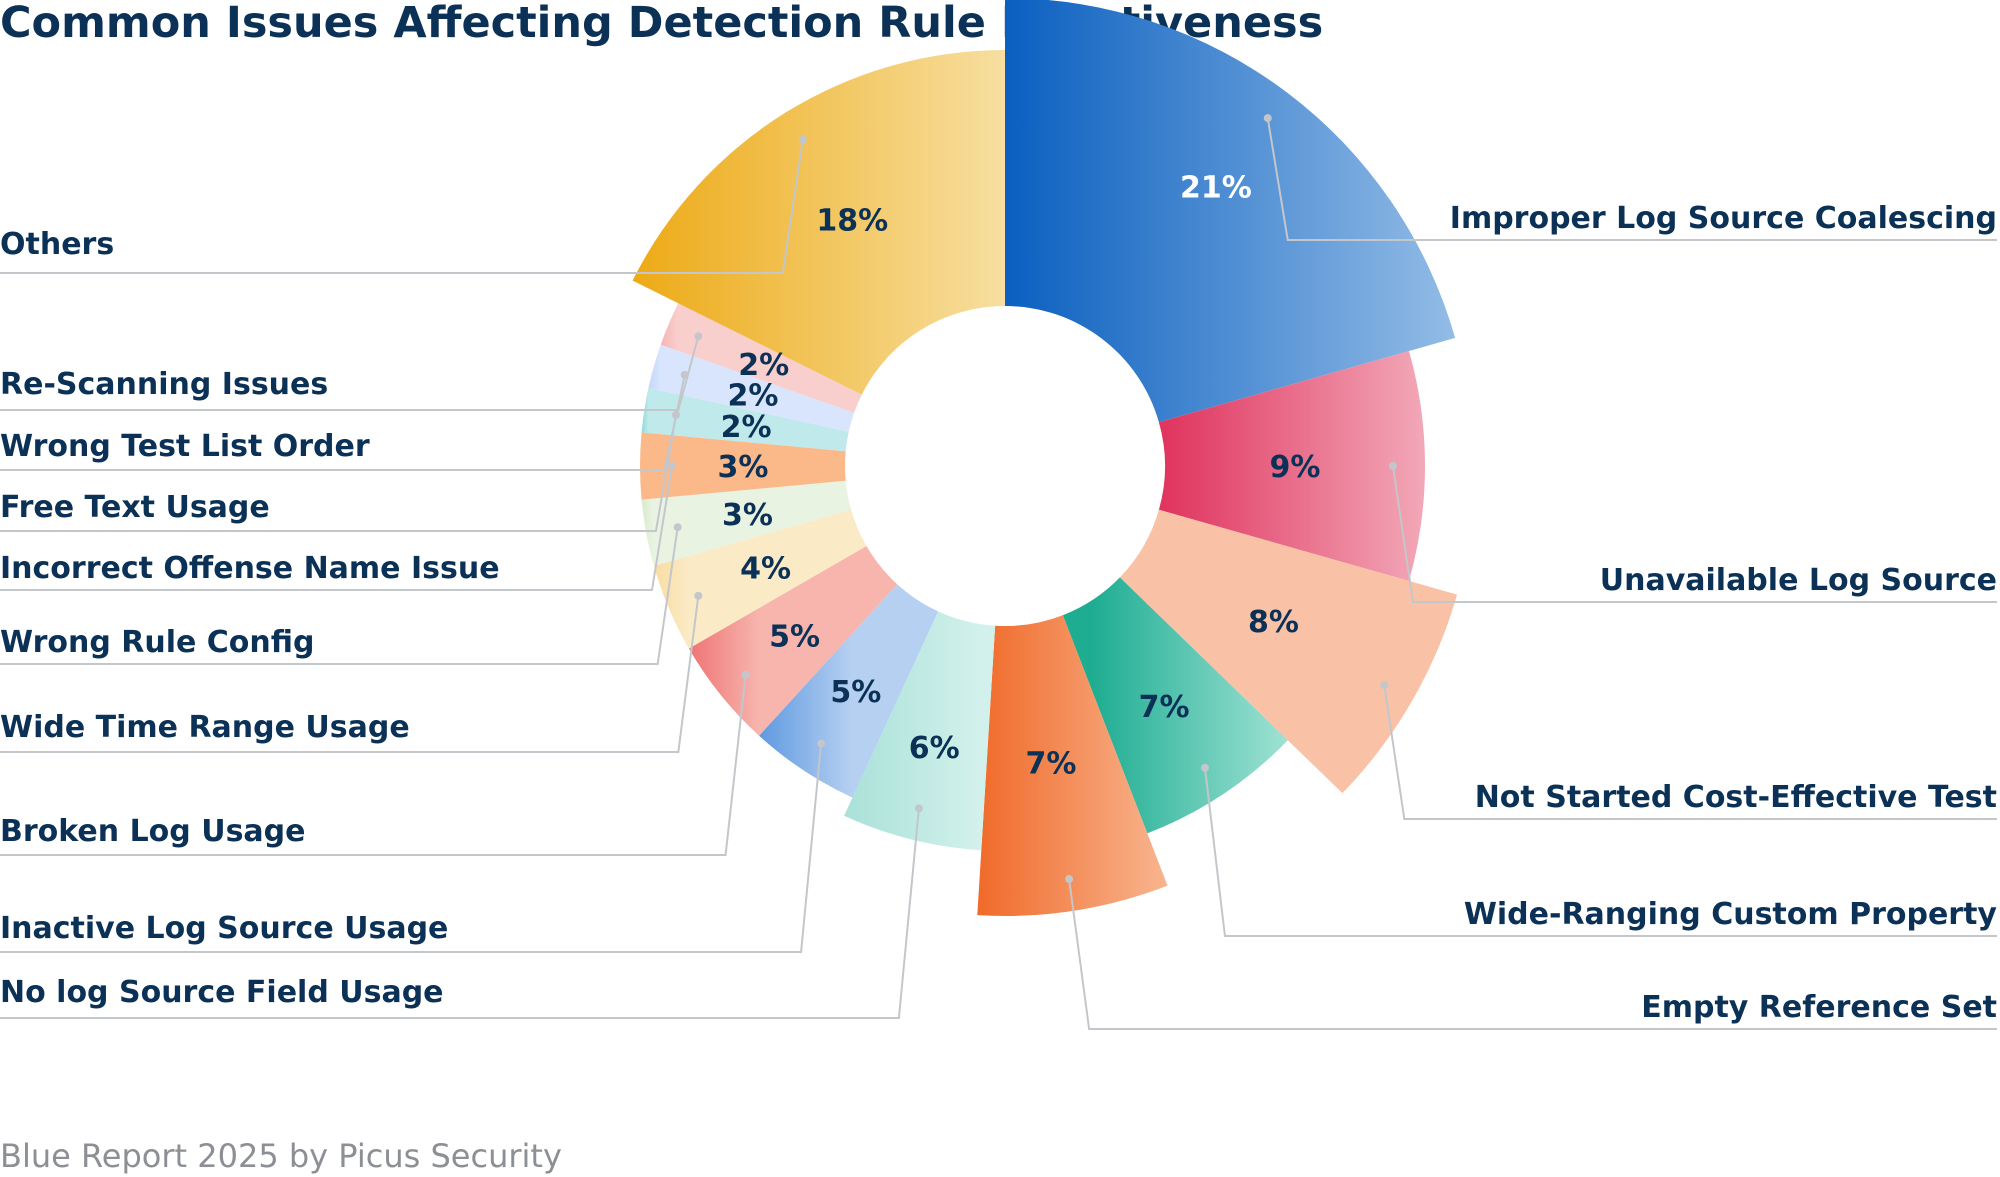 Image resolution: width=2000 pixels, height=1177 pixels. Describe the element at coordinates (918, 808) in the screenshot. I see `leader-dot-no-log-source-field-usage` at that location.